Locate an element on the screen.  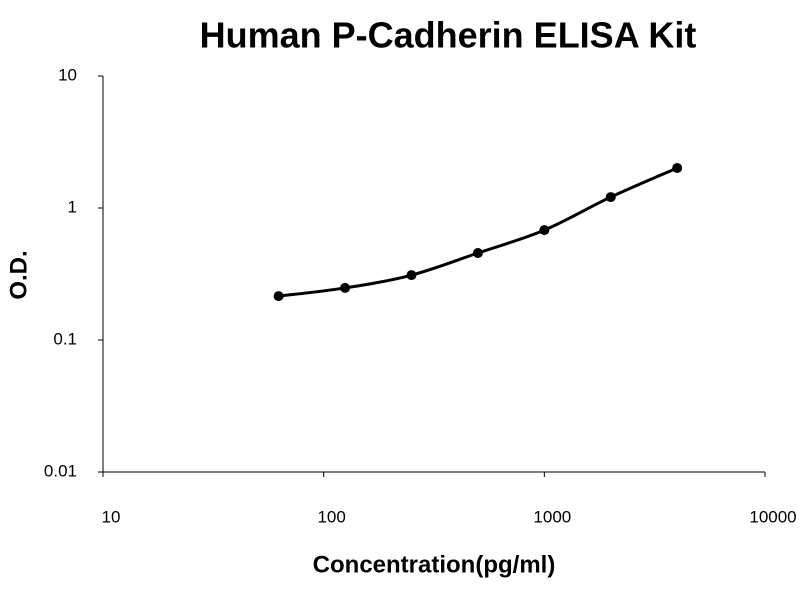
fit-curve is located at coordinates (478, 232).